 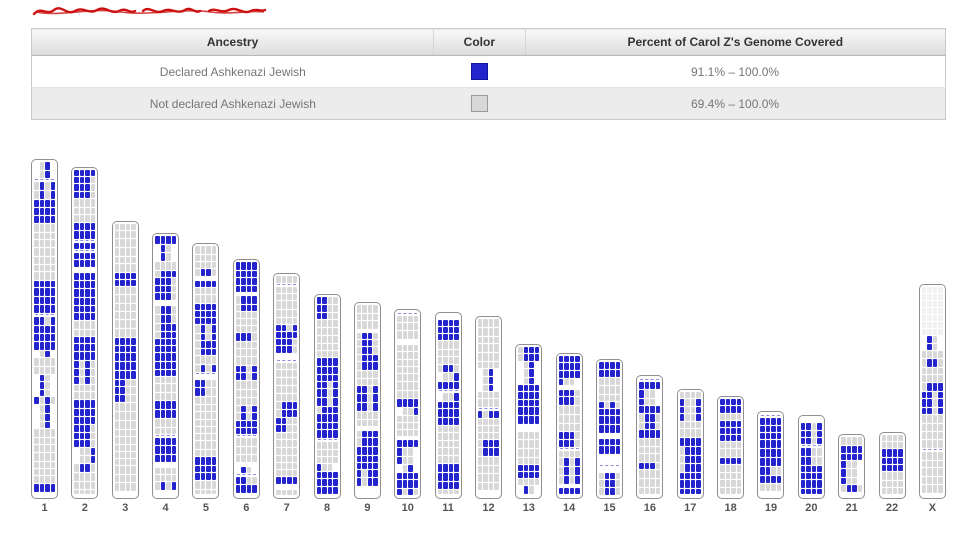 What do you see at coordinates (408, 411) in the screenshot?
I see `chromosome-10: 10` at bounding box center [408, 411].